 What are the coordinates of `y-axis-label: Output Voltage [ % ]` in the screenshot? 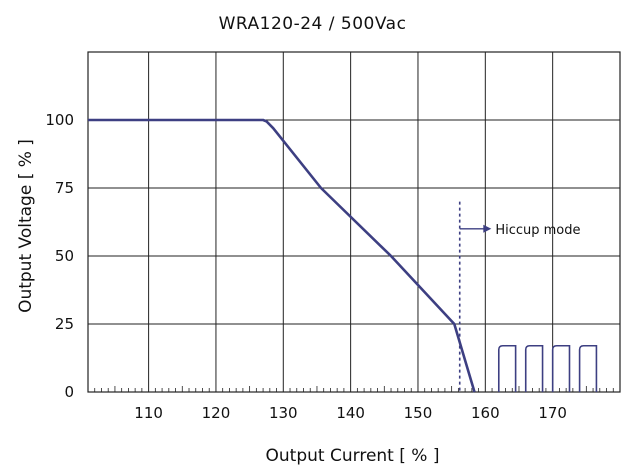 It's located at (26, 226).